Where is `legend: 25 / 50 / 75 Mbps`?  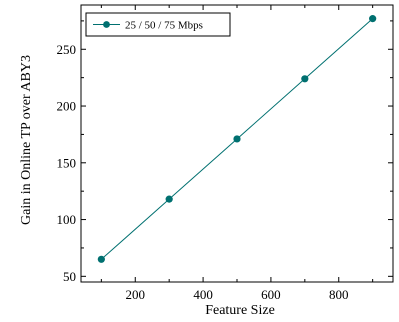 legend: 25 / 50 / 75 Mbps is located at coordinates (158, 24).